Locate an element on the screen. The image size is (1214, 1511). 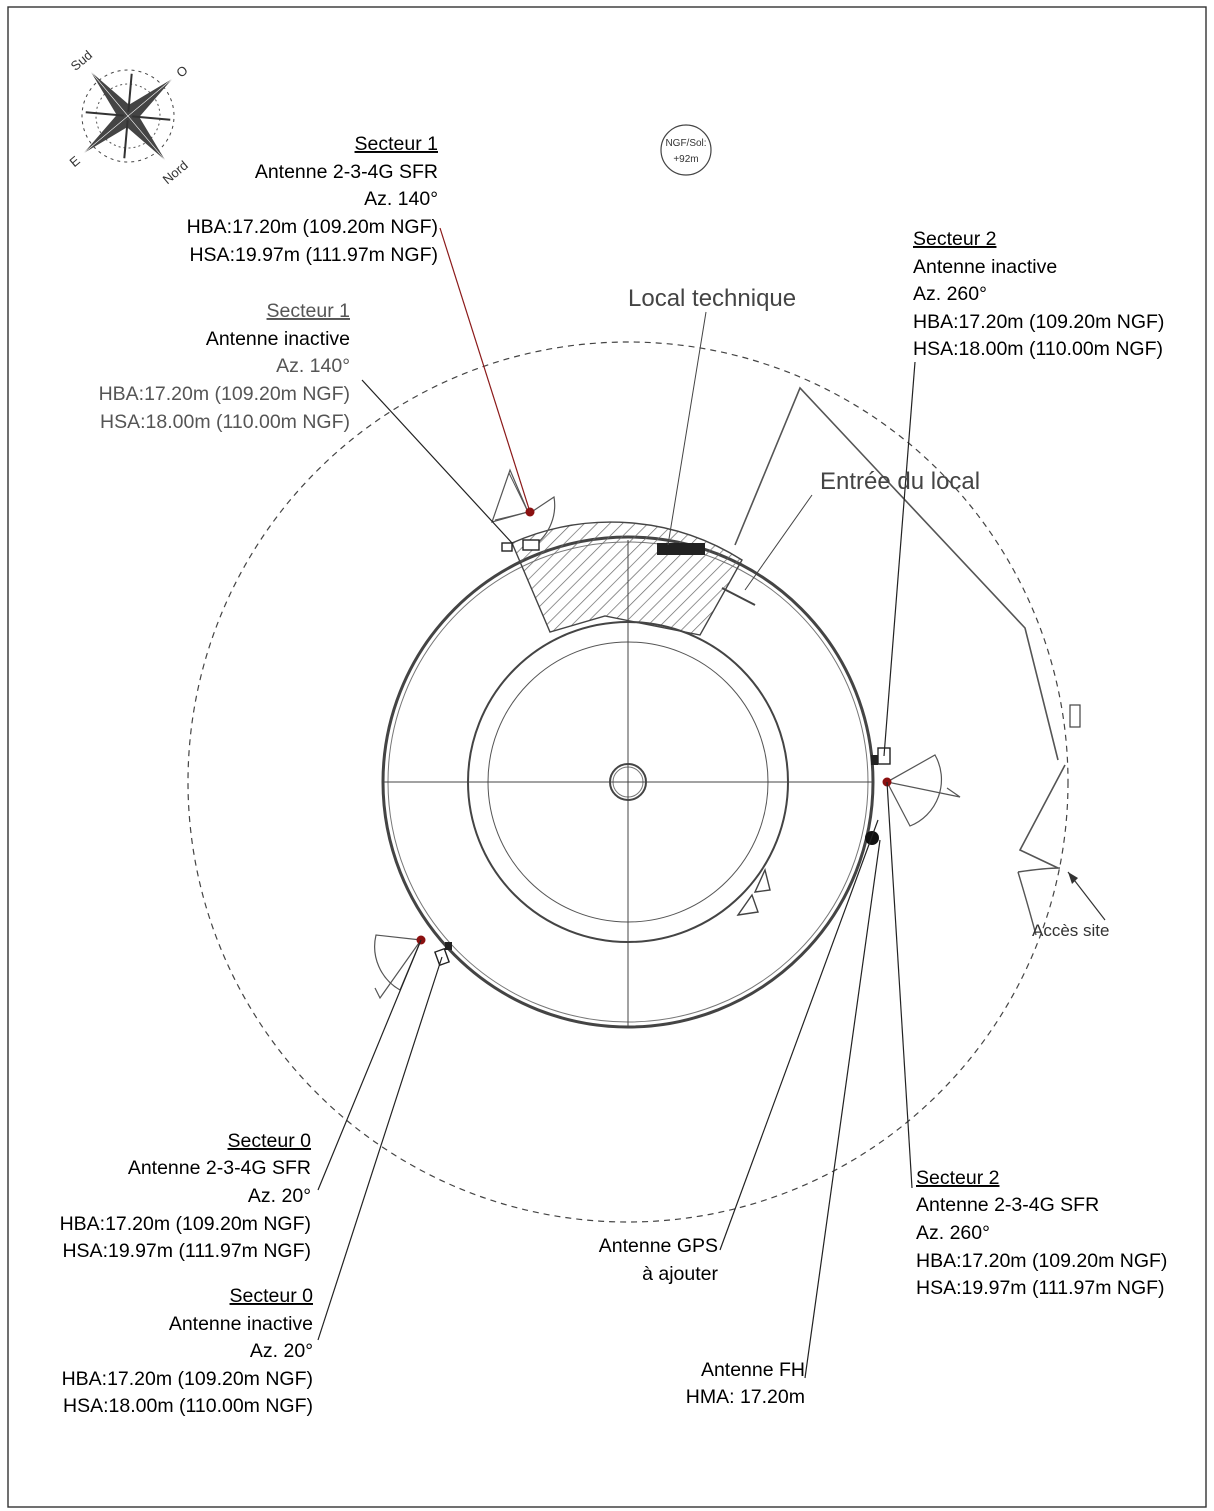
gps-label-line2: à ajouter is located at coordinates (680, 1274).